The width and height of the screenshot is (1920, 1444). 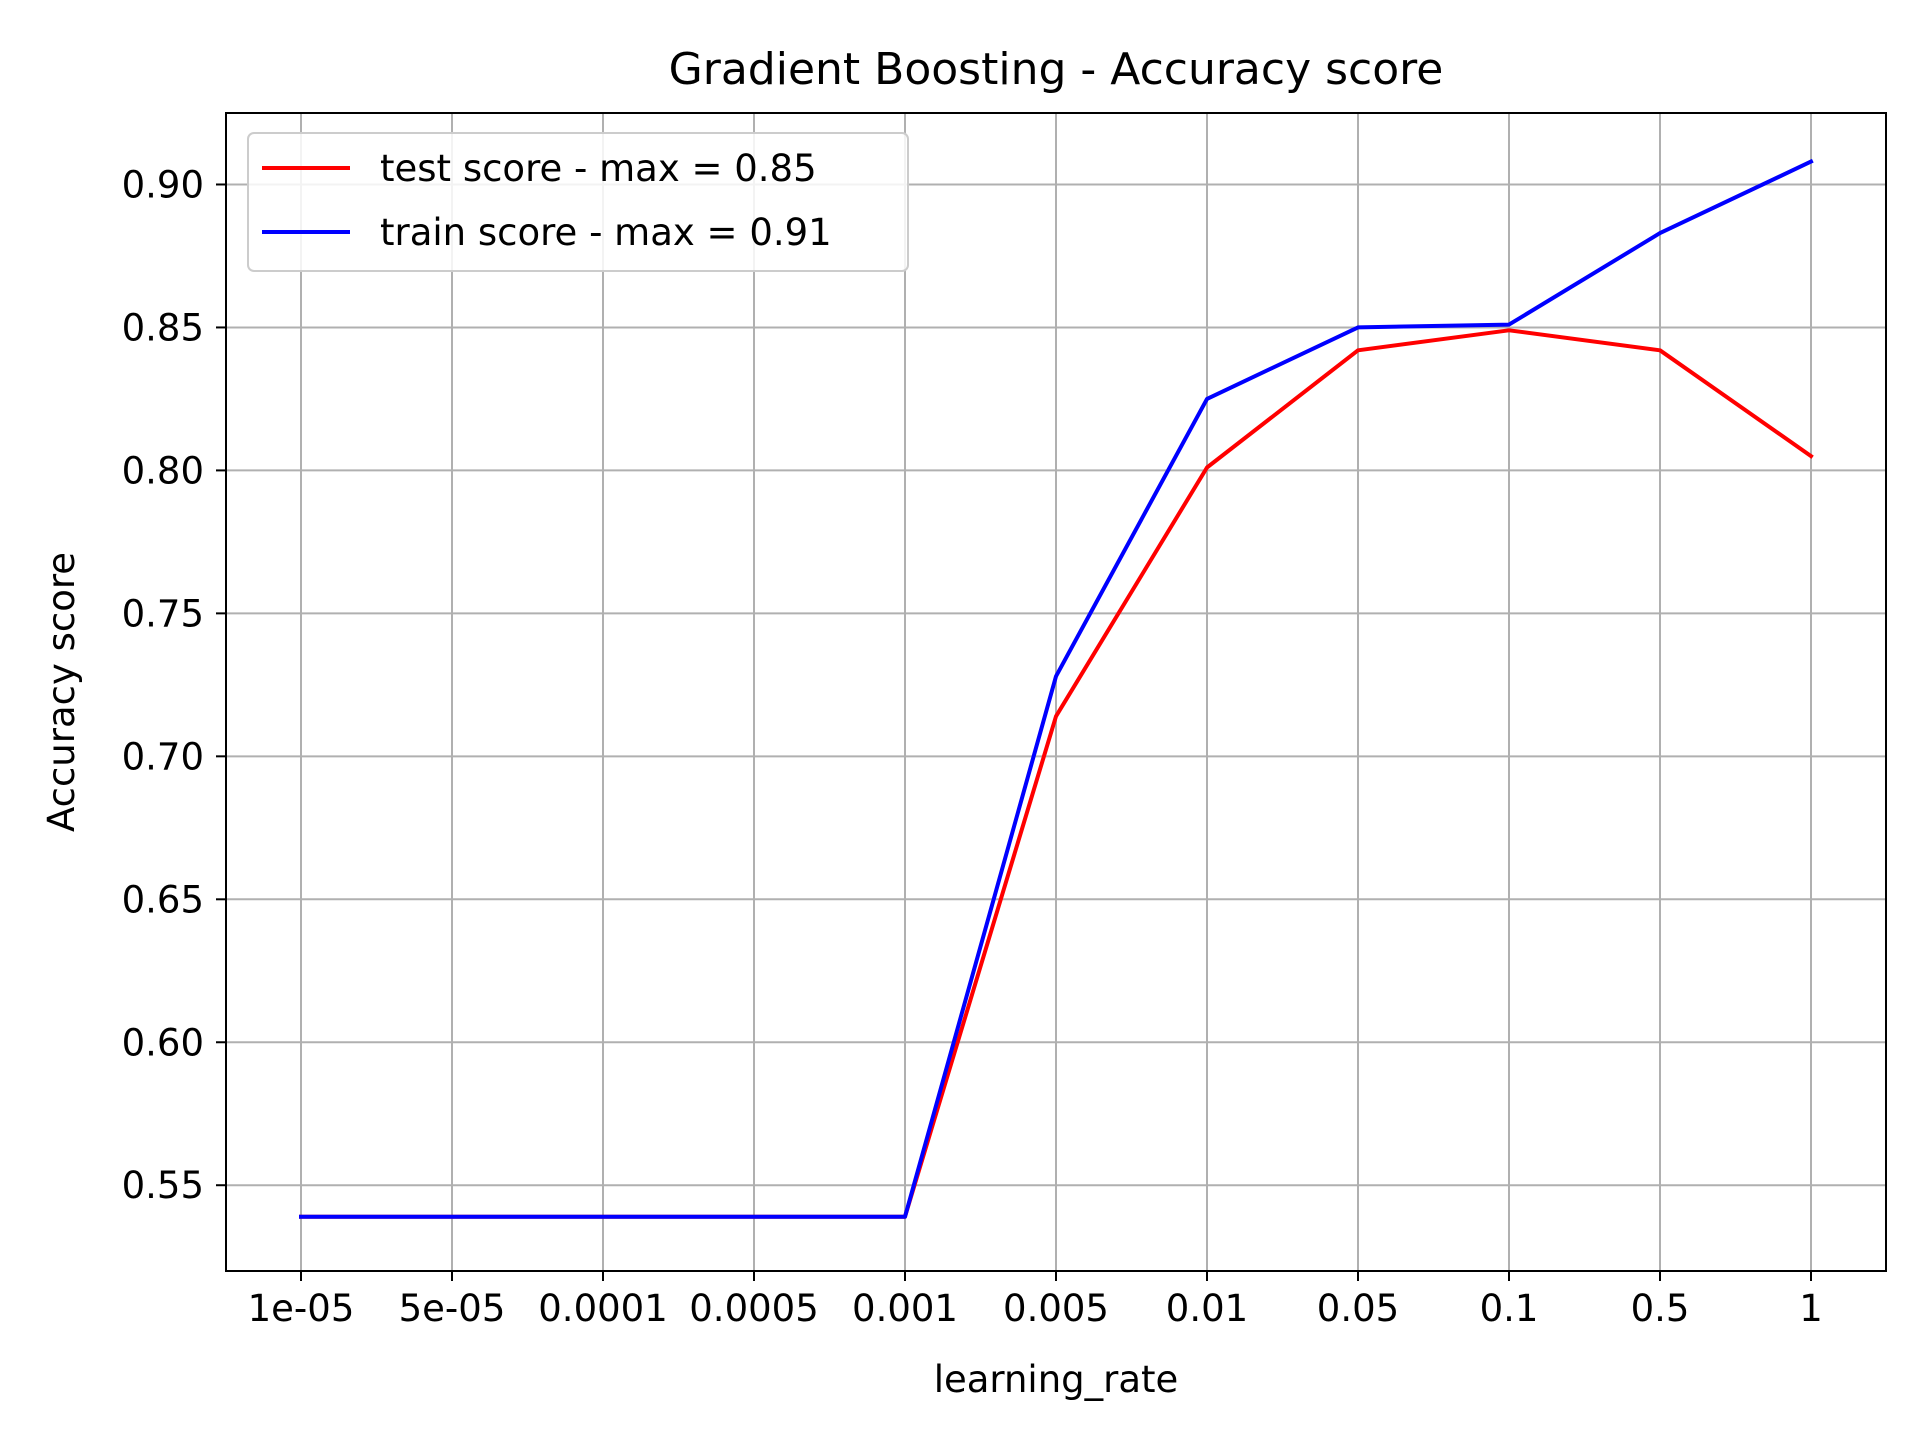 I want to click on x-tick-label: 0.001, so click(x=905, y=1308).